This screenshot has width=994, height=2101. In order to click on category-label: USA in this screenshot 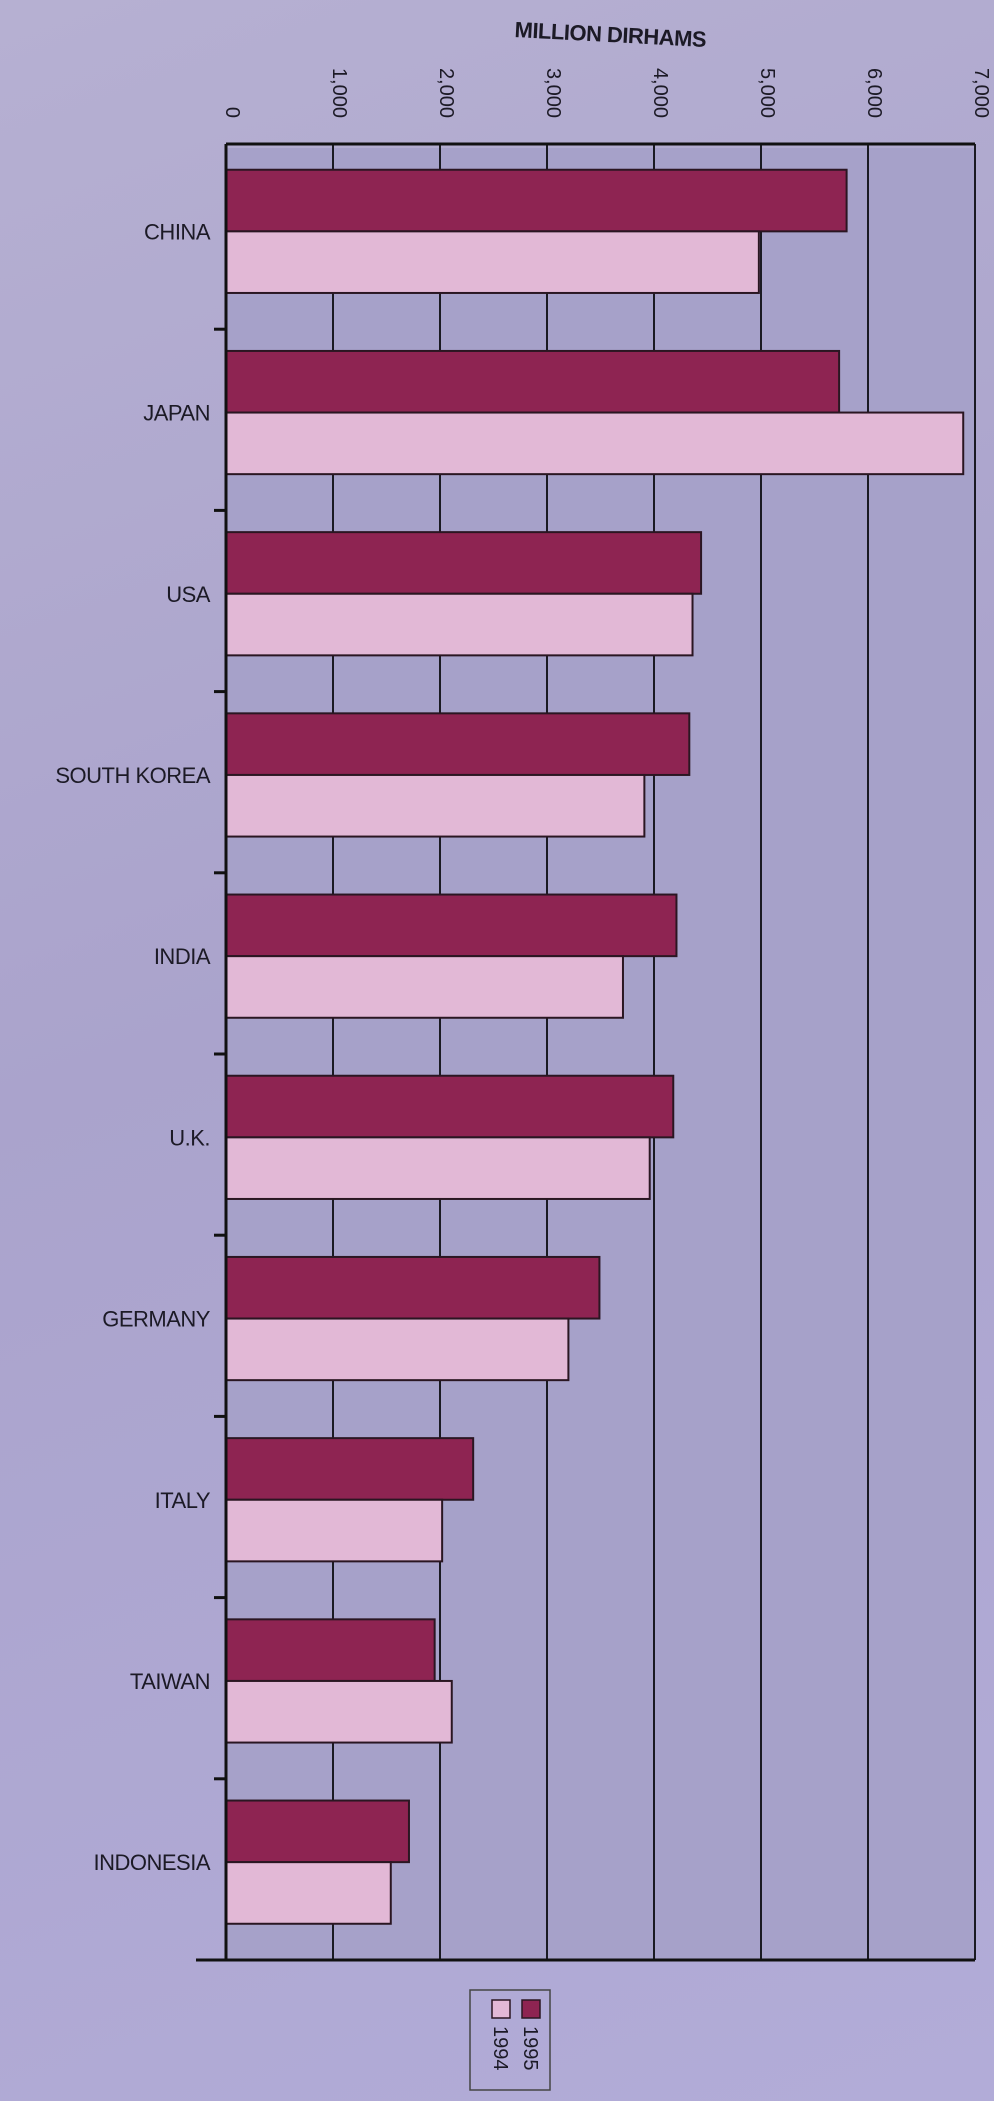, I will do `click(188, 594)`.